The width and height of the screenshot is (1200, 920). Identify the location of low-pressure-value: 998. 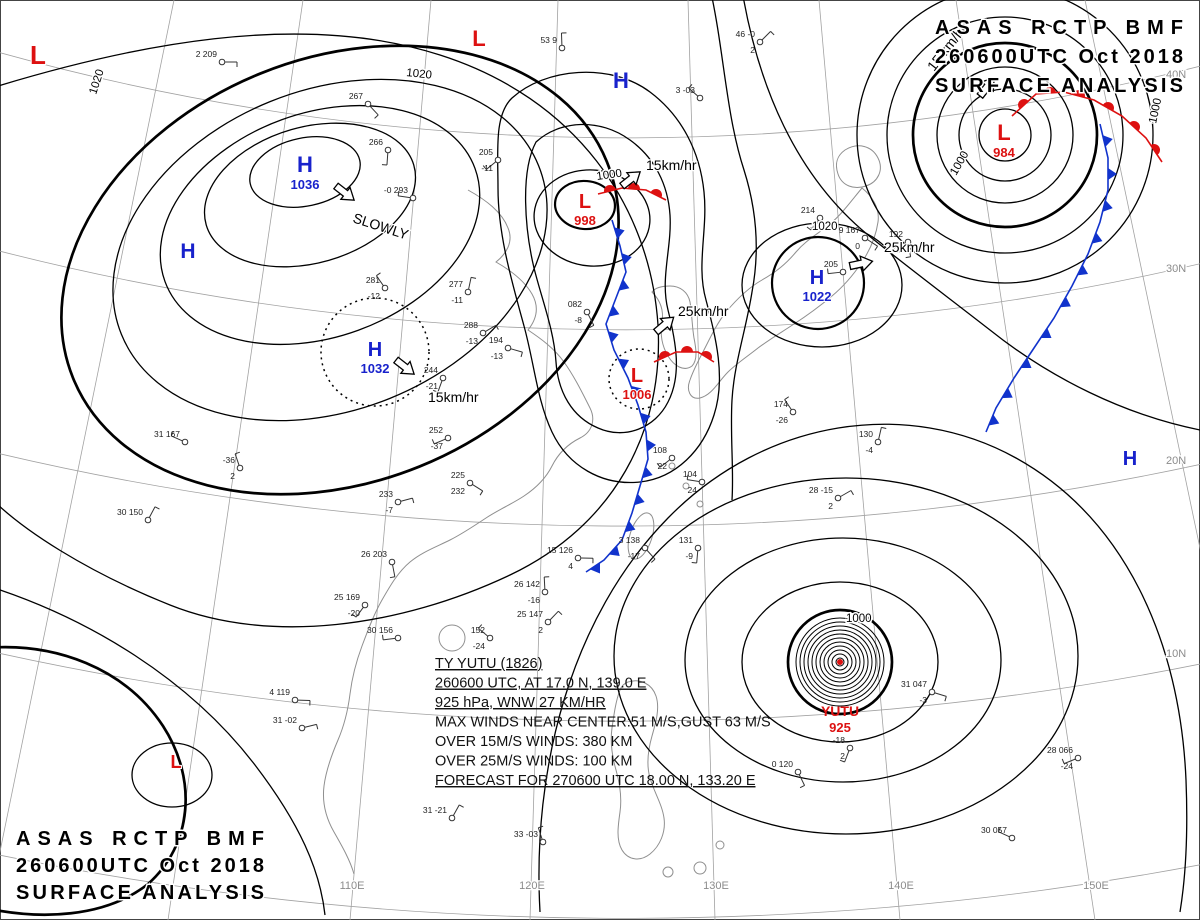
(585, 220).